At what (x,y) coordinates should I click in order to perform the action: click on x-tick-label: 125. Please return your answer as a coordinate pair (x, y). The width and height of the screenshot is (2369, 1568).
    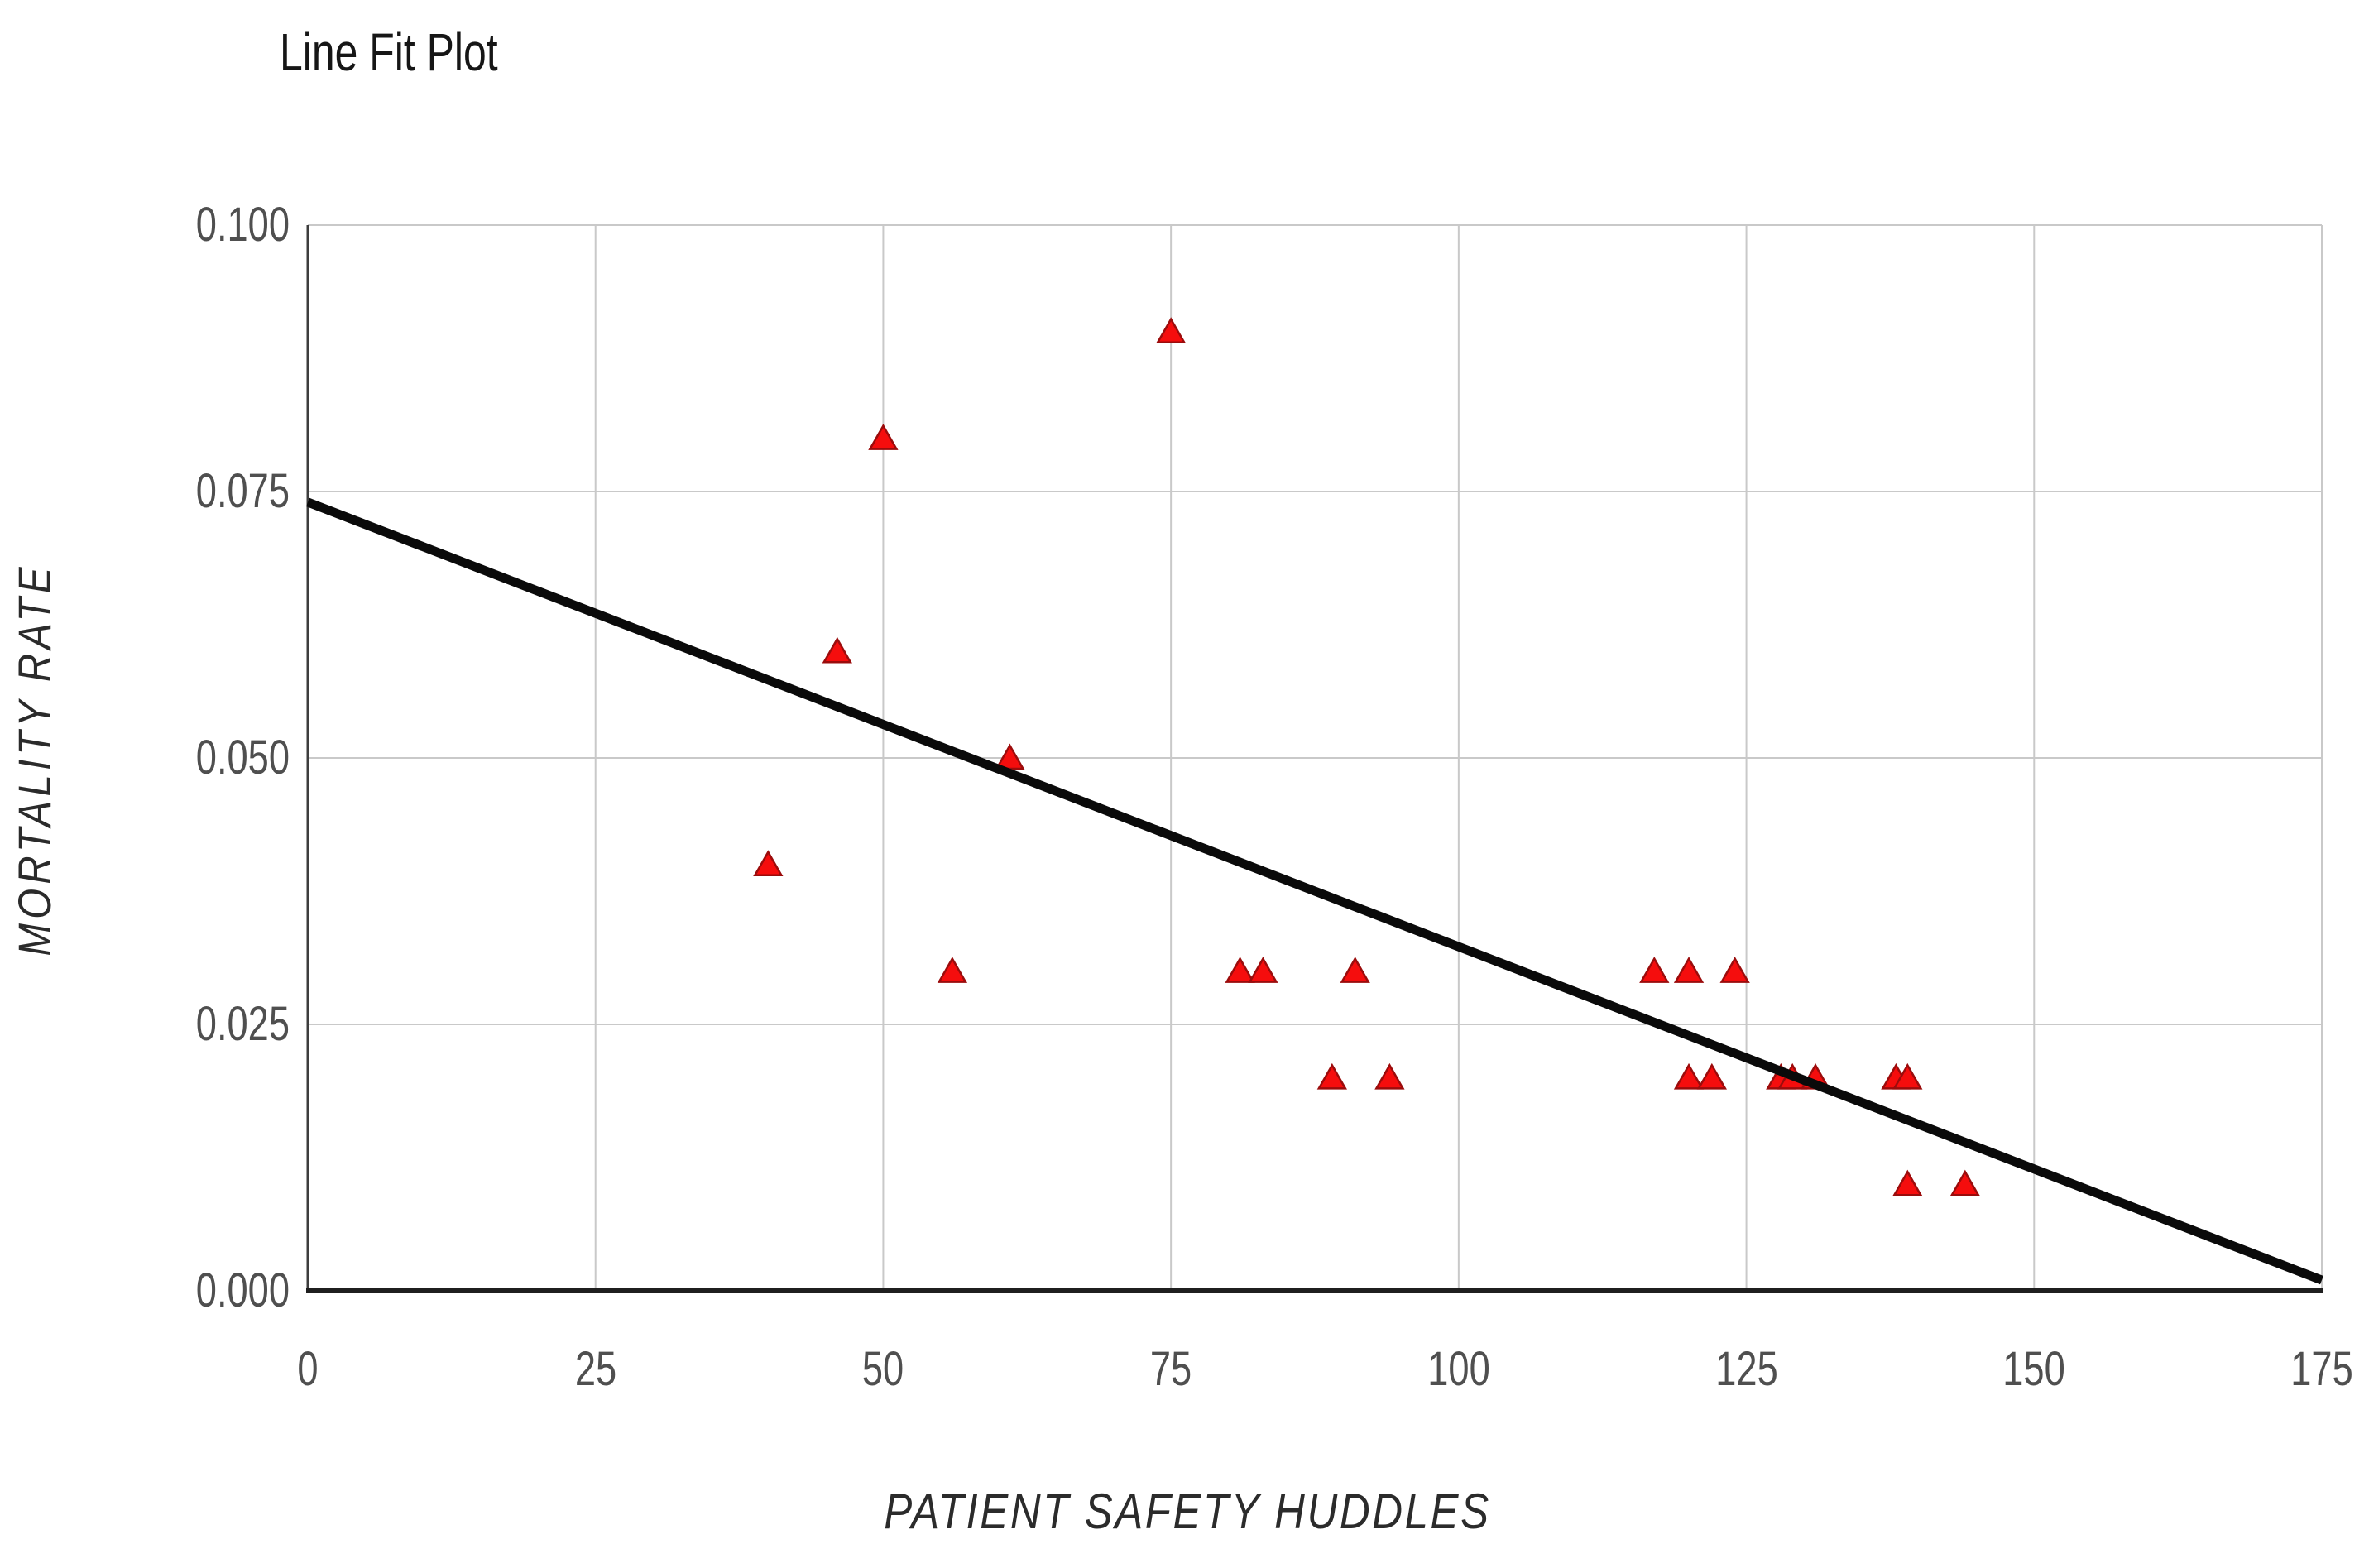
    Looking at the image, I should click on (1746, 1369).